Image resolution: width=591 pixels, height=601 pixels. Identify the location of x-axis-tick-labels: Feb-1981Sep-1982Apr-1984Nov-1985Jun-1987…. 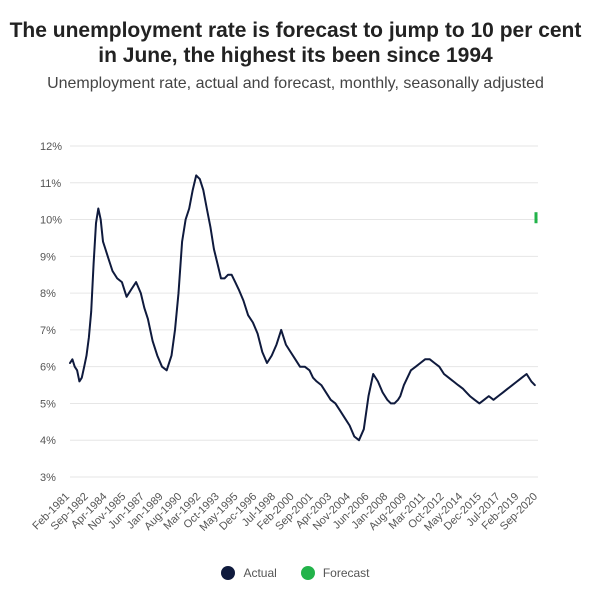
(285, 512).